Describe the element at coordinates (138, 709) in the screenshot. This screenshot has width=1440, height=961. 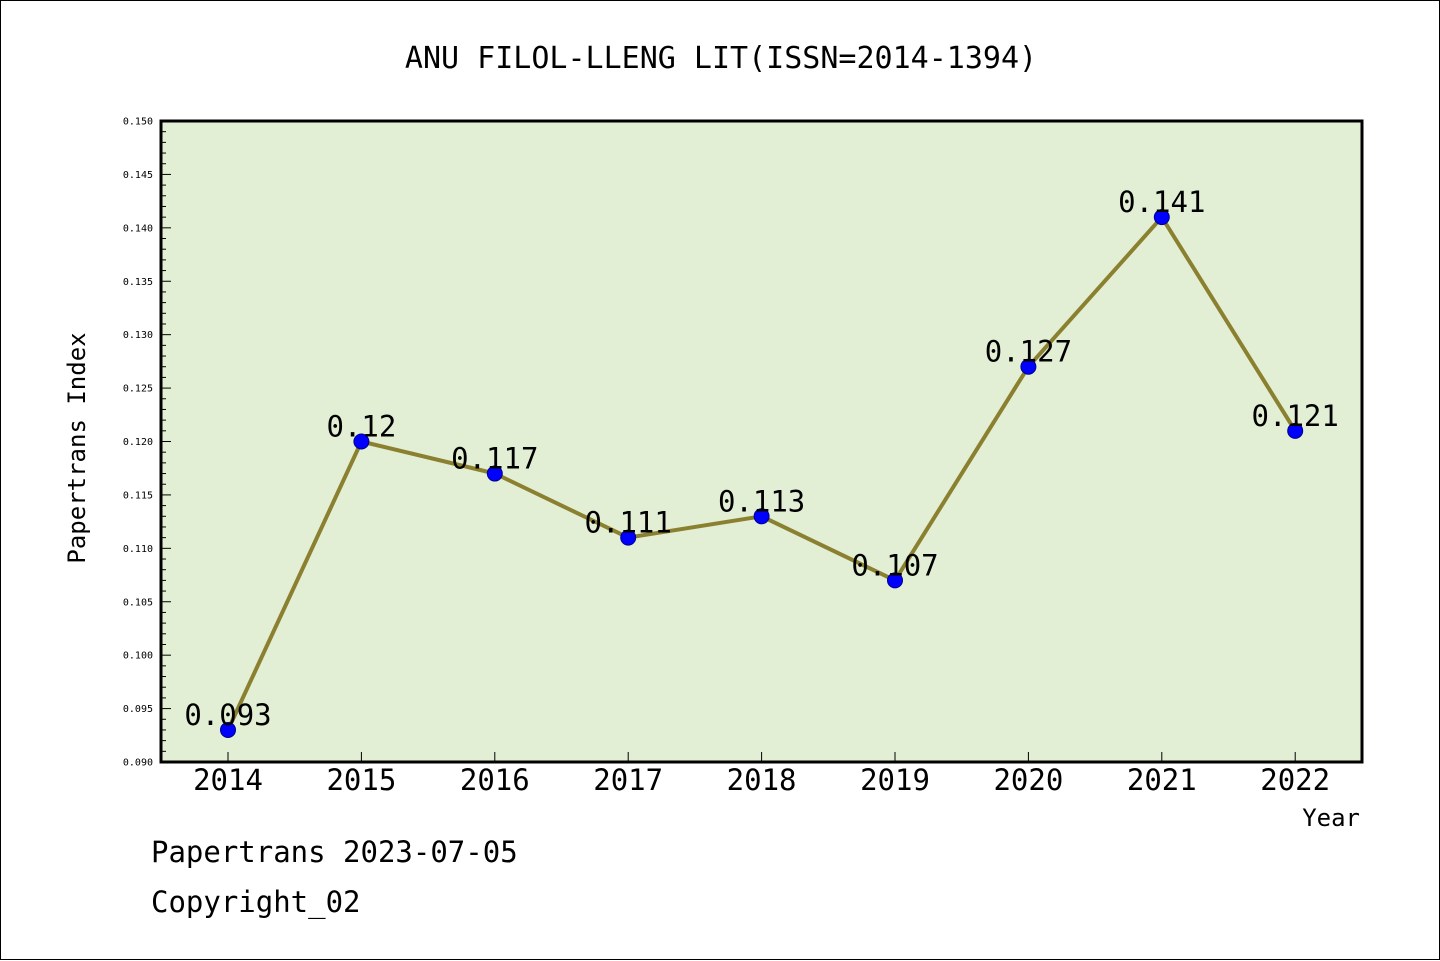
I see `y-tick-label: 0.095` at that location.